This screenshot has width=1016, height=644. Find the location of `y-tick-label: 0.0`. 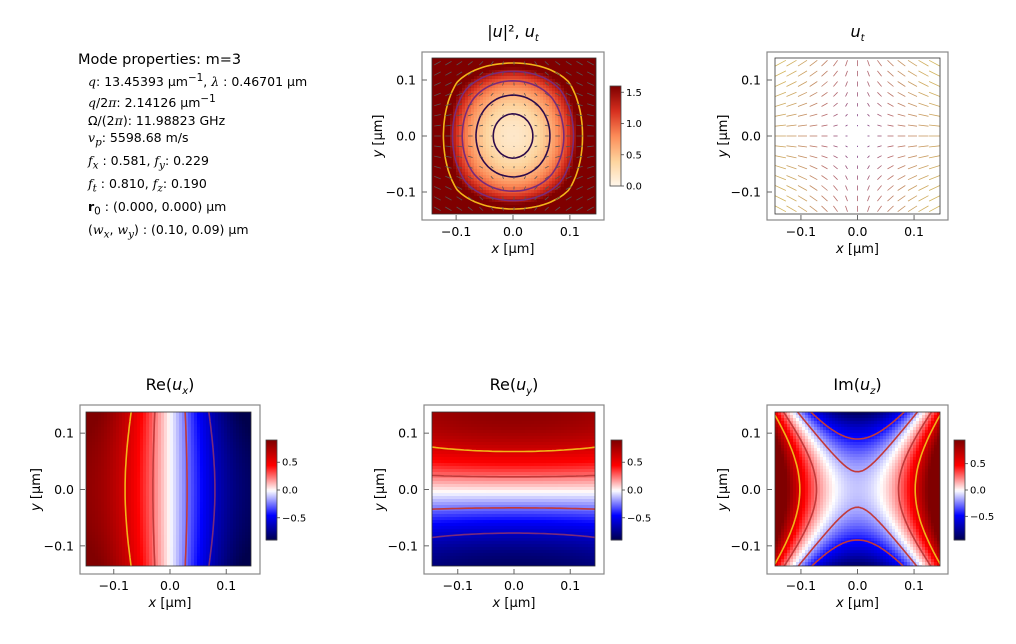

y-tick-label: 0.0 is located at coordinates (751, 136).